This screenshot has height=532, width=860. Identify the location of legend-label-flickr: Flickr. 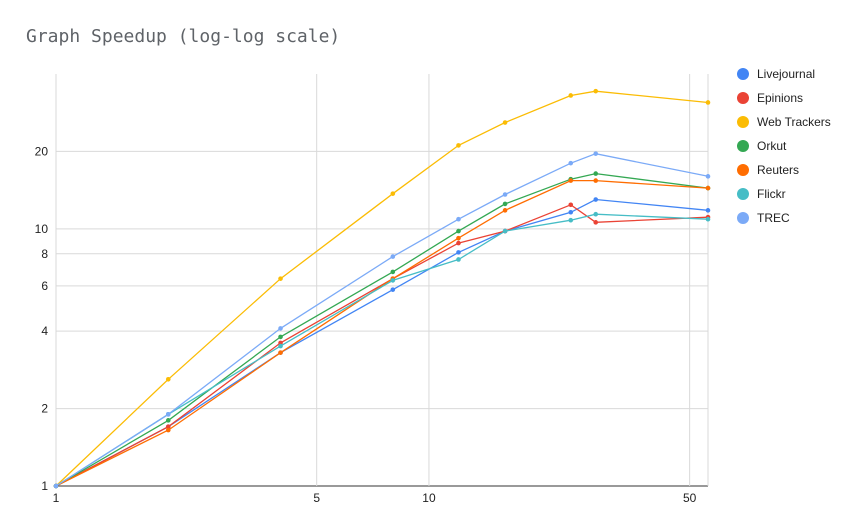
(771, 194).